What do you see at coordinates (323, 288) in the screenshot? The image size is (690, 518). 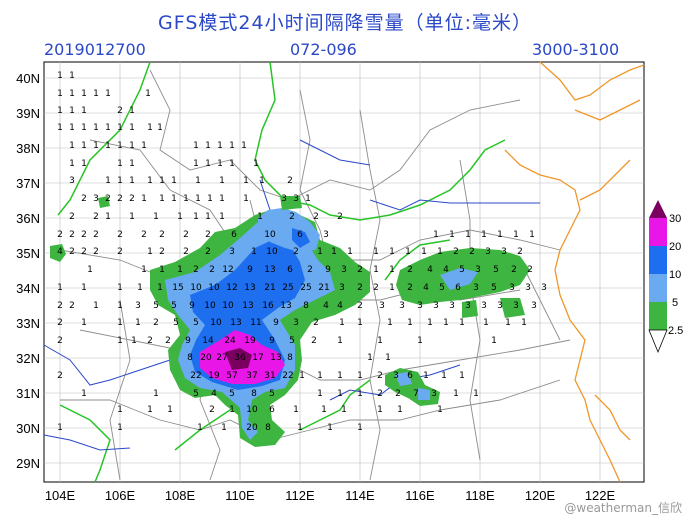 I see `grid-value: 21` at bounding box center [323, 288].